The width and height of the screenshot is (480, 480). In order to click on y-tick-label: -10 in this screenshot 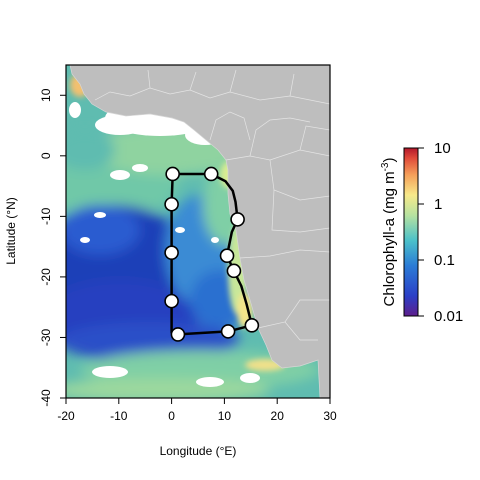, I will do `click(46, 216)`.